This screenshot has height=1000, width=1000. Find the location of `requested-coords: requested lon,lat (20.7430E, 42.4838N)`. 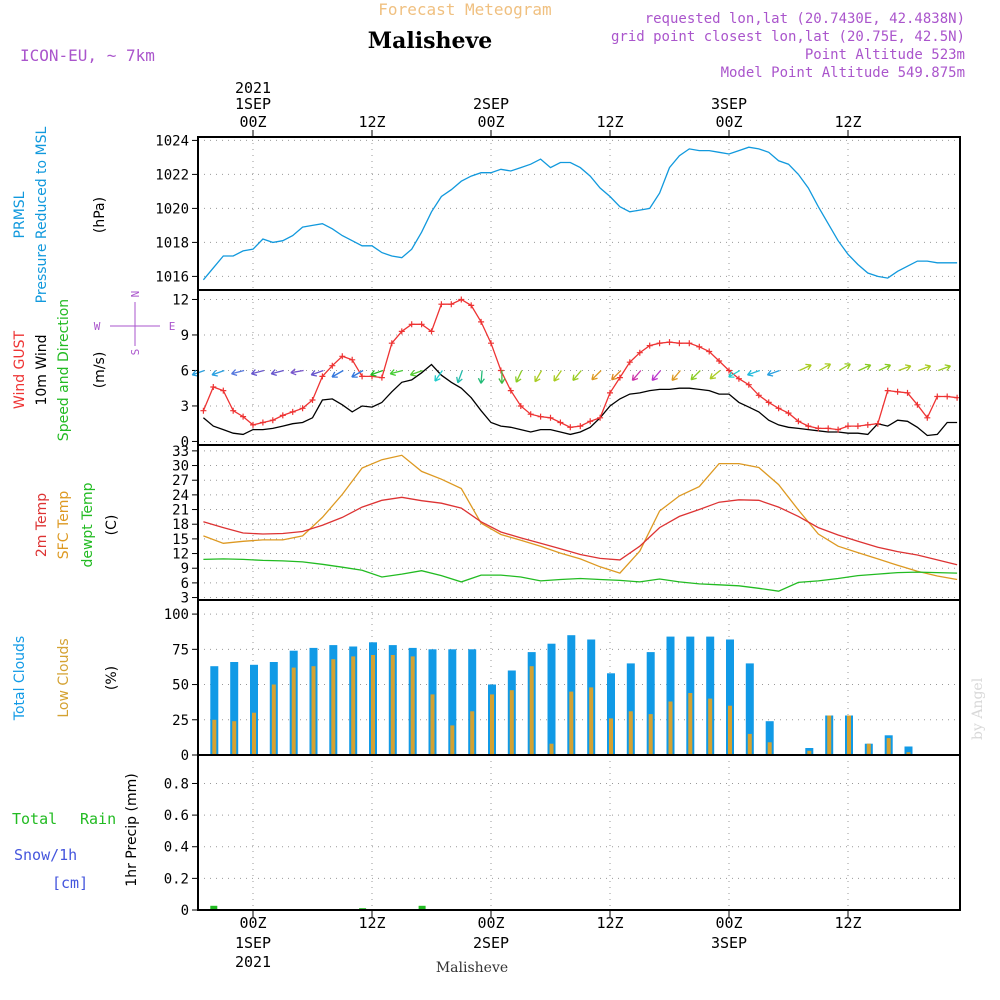

requested-coords: requested lon,lat (20.7430E, 42.4838N) is located at coordinates (805, 19).